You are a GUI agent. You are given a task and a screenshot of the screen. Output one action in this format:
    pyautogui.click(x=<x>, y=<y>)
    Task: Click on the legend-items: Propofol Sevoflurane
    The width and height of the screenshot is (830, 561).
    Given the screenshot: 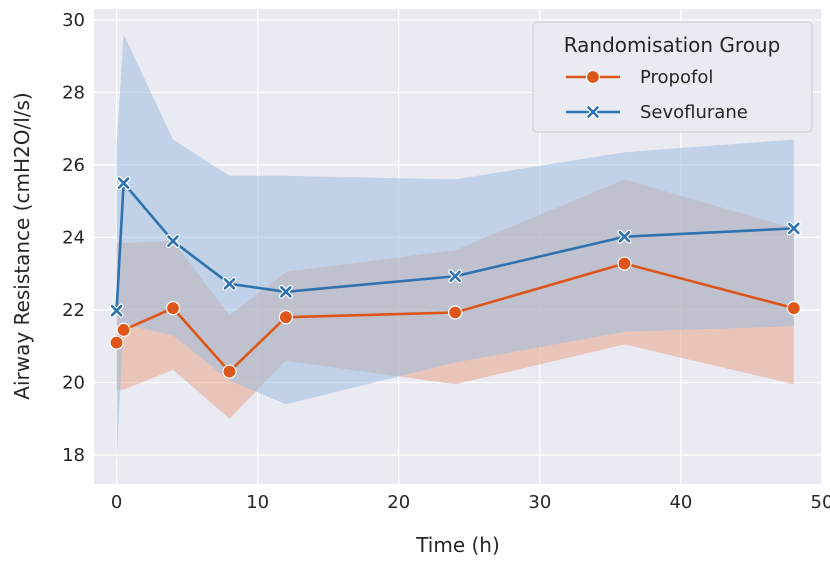 What is the action you would take?
    pyautogui.click(x=657, y=95)
    